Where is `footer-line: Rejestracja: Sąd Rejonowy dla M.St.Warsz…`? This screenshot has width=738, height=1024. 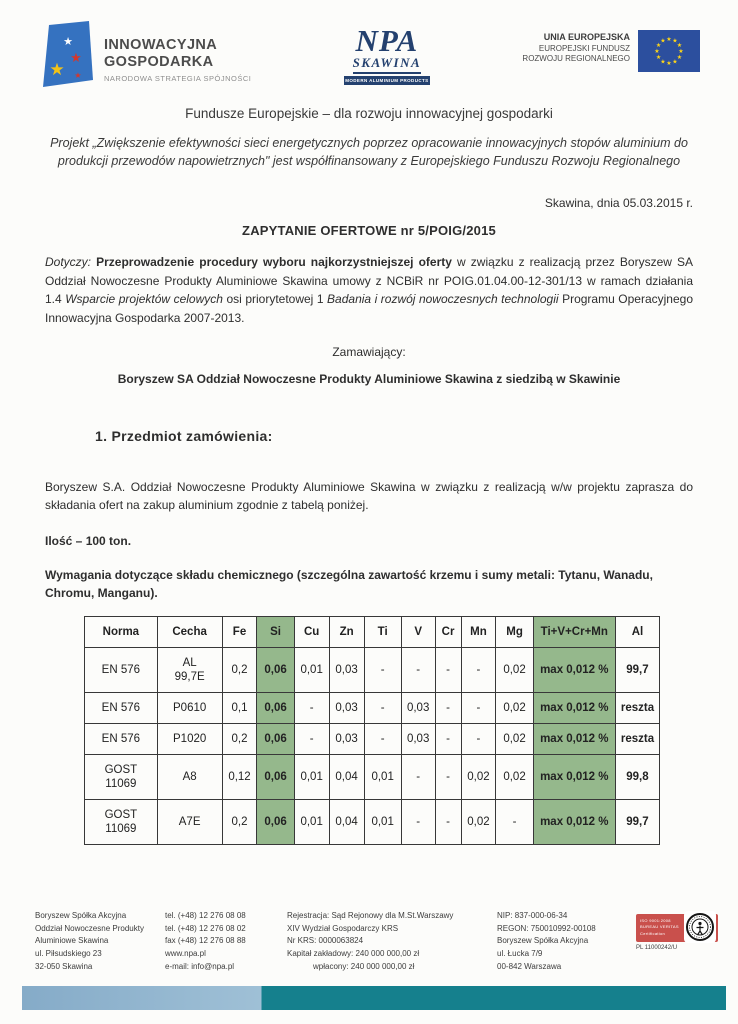 footer-line: Rejestracja: Sąd Rejonowy dla M.St.Warsz… is located at coordinates (370, 915).